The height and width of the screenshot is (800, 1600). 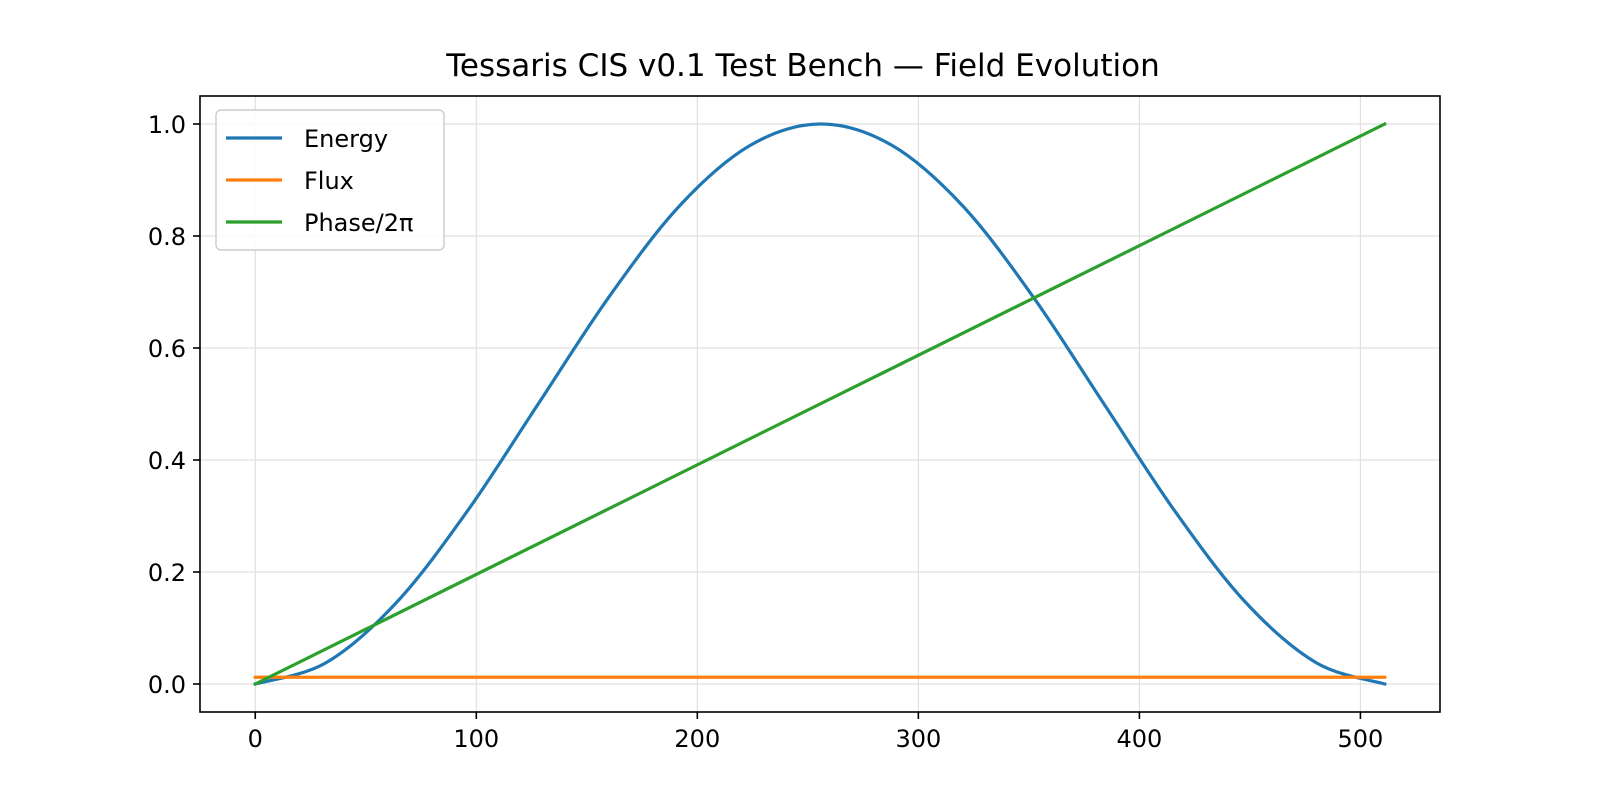 I want to click on x-tick-label: 200, so click(x=697, y=739).